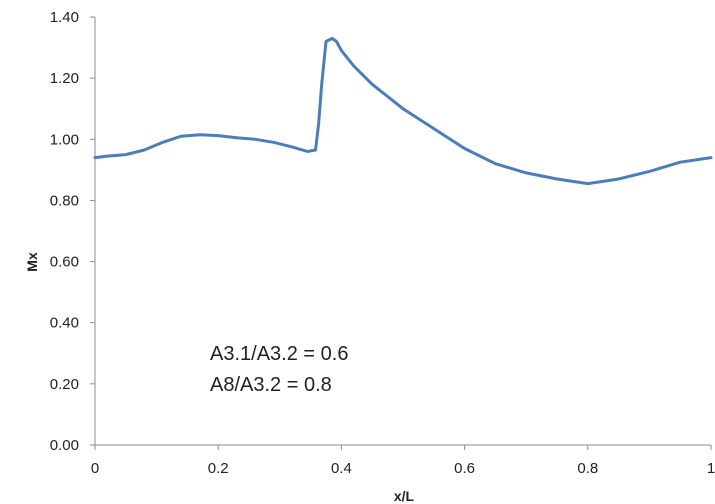  I want to click on y-tick-label: 1.20, so click(64, 78).